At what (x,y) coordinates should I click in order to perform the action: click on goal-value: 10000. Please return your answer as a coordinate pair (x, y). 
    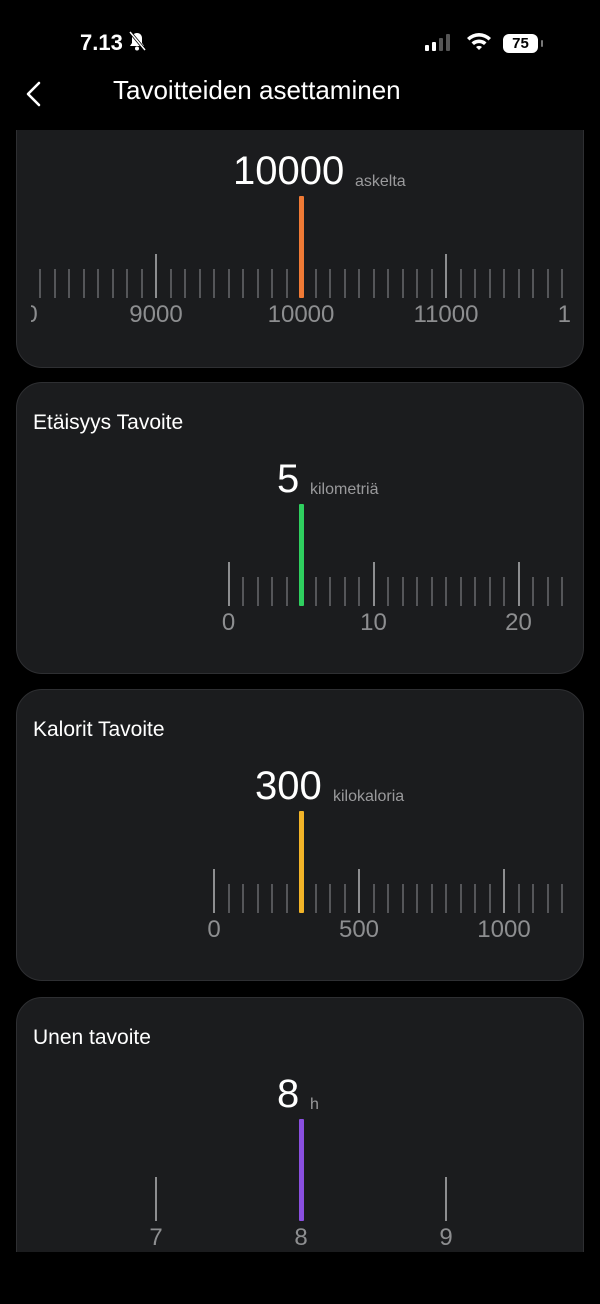
    Looking at the image, I should click on (289, 171).